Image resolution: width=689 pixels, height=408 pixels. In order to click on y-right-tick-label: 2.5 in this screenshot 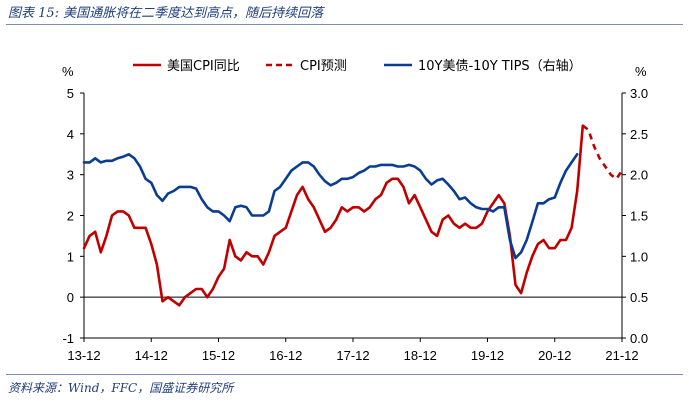, I will do `click(639, 134)`.